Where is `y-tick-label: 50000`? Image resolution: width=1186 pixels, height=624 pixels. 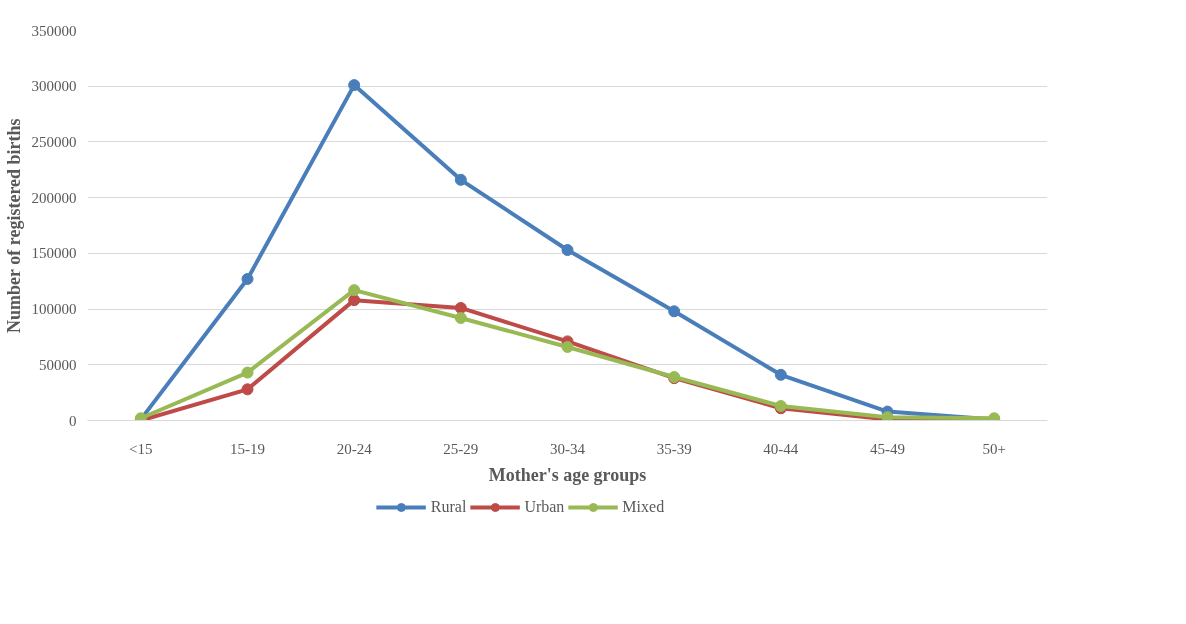
y-tick-label: 50000 is located at coordinates (58, 364).